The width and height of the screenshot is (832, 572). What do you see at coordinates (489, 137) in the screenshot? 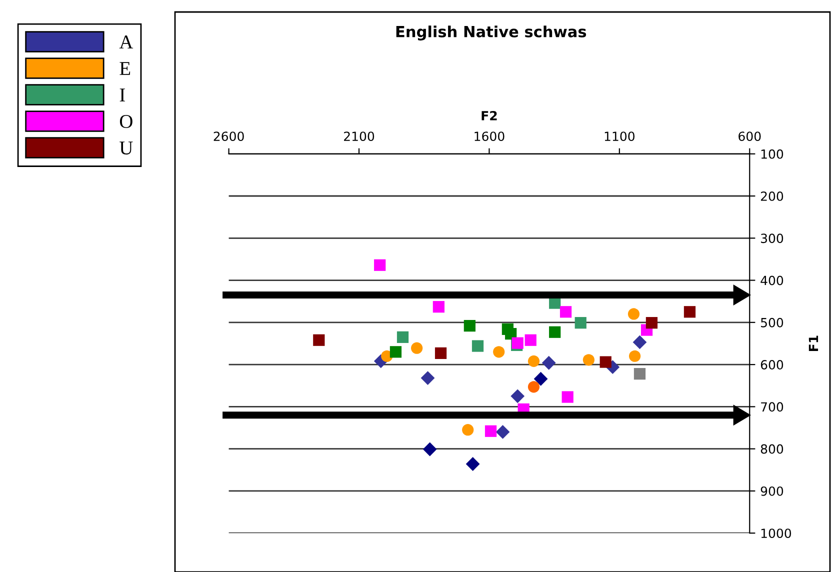
I see `x-tick-label: 1600` at bounding box center [489, 137].